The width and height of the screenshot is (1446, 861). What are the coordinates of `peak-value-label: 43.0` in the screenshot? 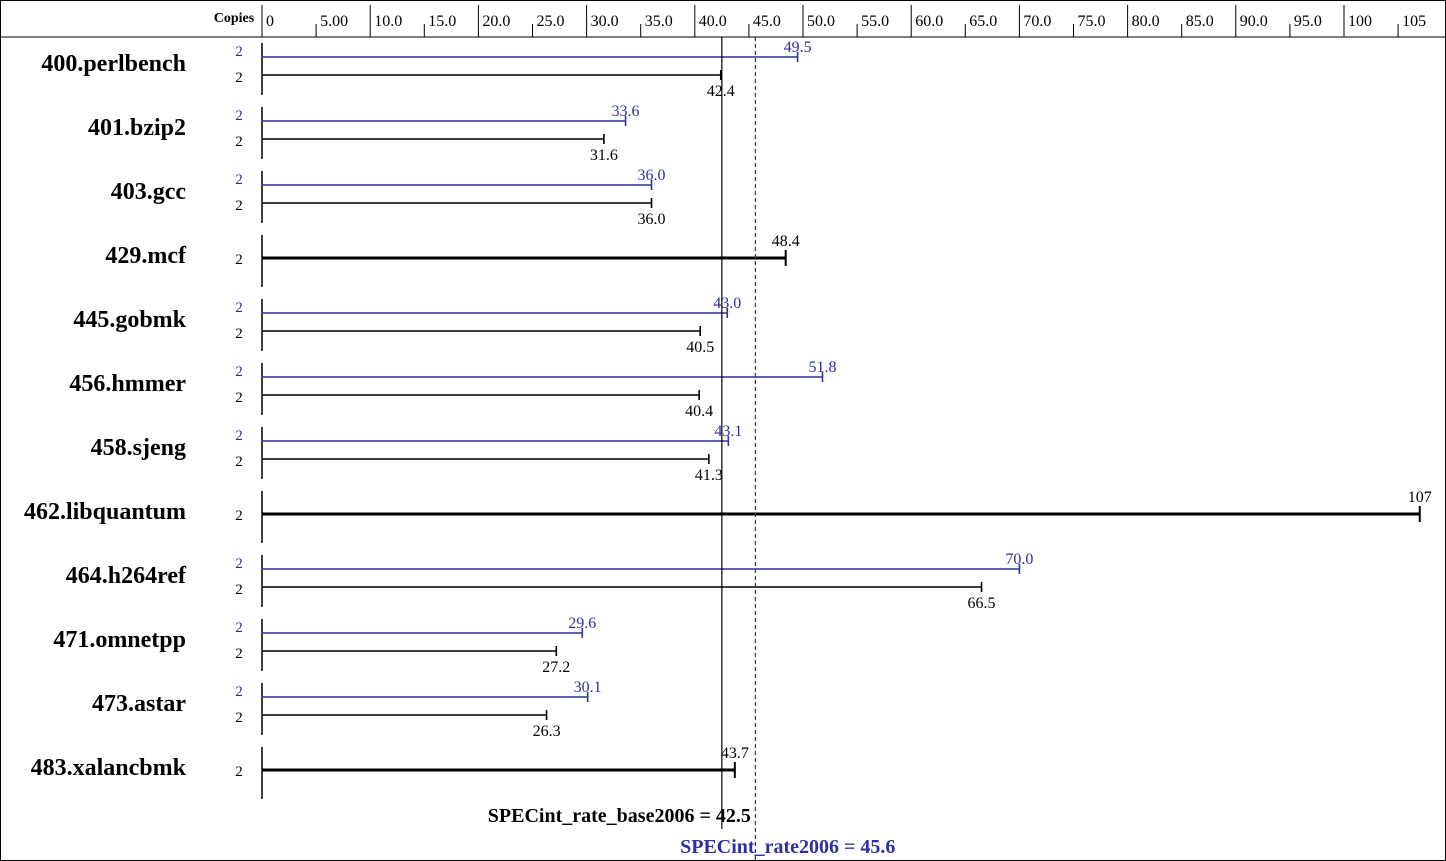 It's located at (727, 303).